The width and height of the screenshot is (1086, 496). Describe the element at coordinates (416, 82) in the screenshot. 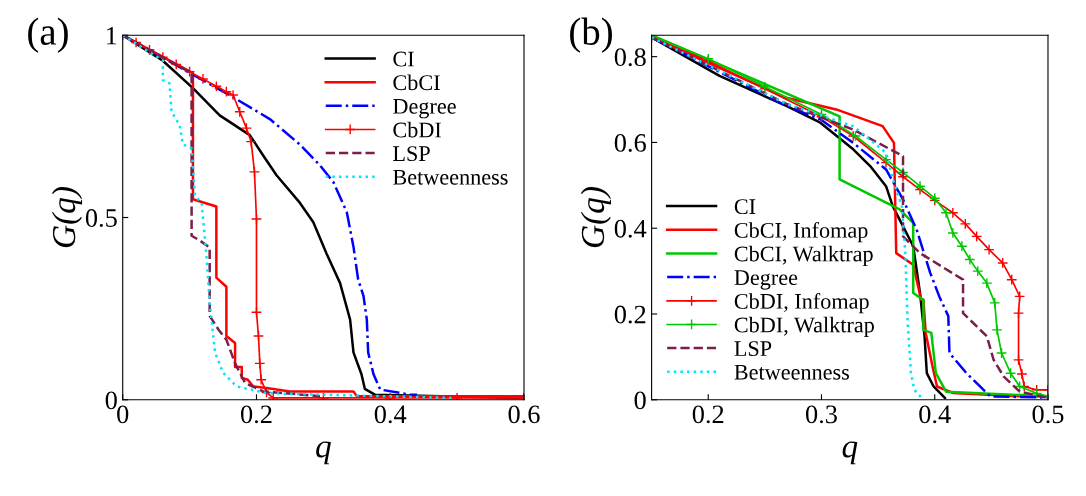

I see `legend-label: CbCI` at that location.